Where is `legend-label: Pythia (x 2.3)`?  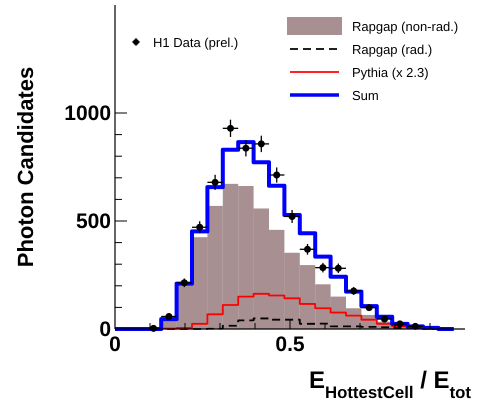 legend-label: Pythia (x 2.3) is located at coordinates (390, 72).